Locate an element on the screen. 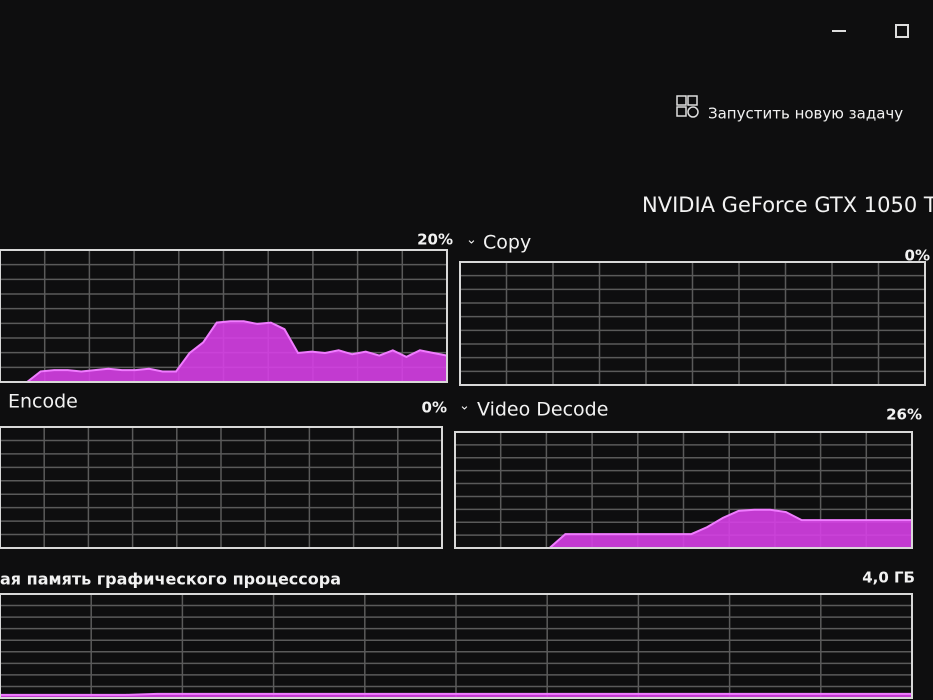 This screenshot has height=700, width=933. value-label: 20% is located at coordinates (435, 240).